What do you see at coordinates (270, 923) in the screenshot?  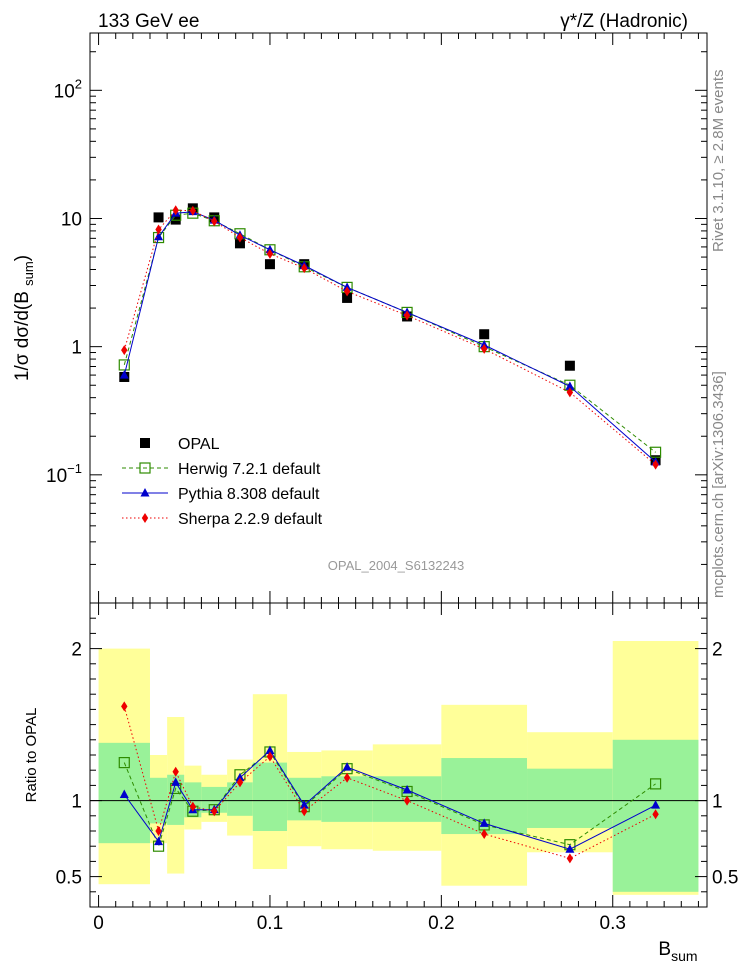 I see `x-tick-label: 0.1` at bounding box center [270, 923].